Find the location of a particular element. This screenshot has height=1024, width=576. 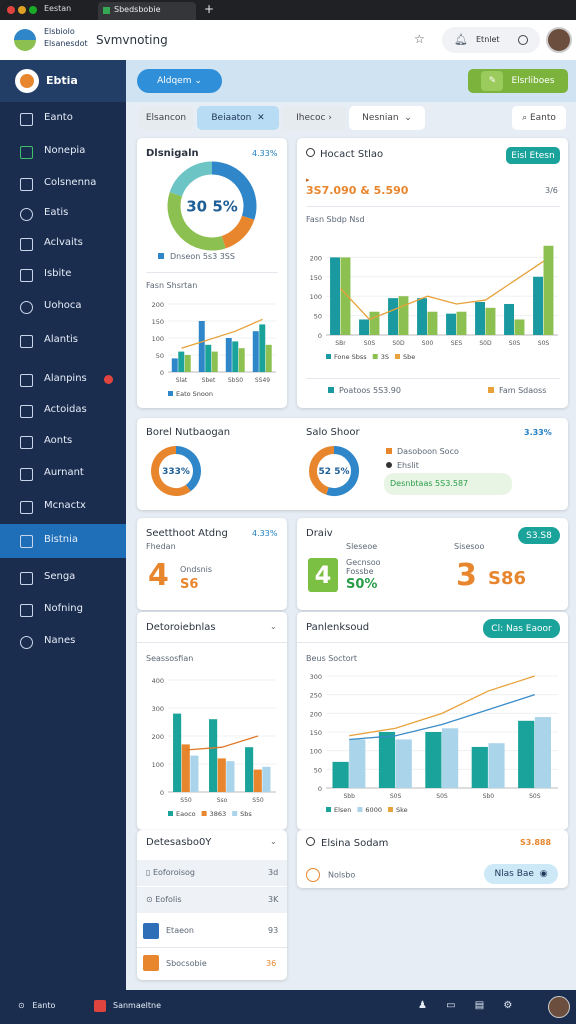

x-tick-label: SES is located at coordinates (457, 343).